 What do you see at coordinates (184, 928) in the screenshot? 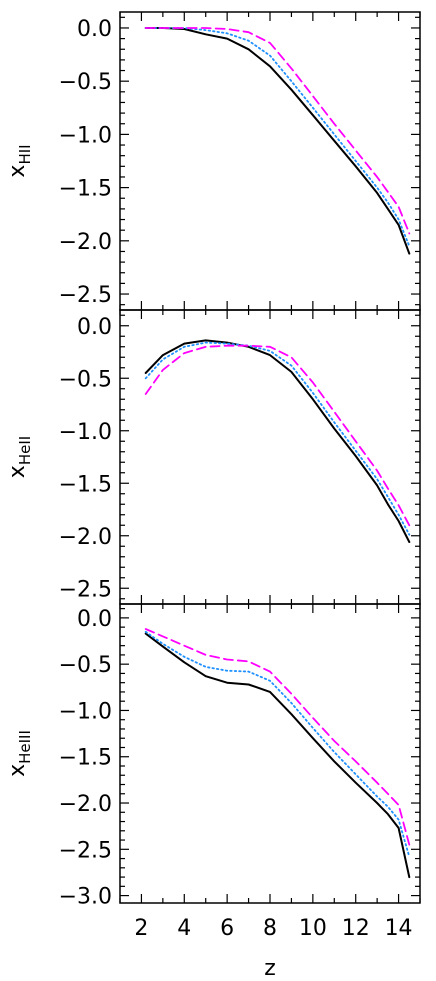
I see `x-tick-label: 4` at bounding box center [184, 928].